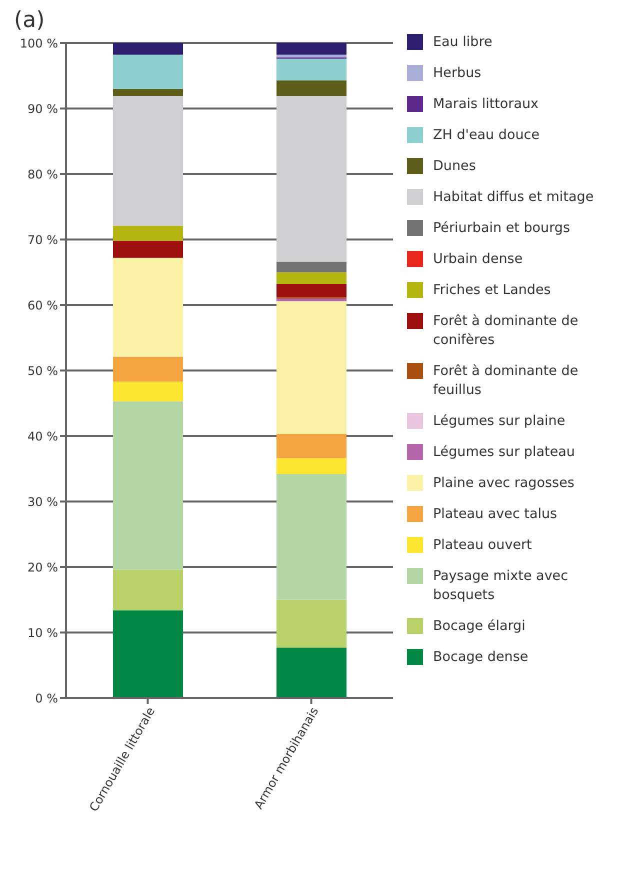 The width and height of the screenshot is (641, 872). Describe the element at coordinates (46, 698) in the screenshot. I see `y-tick-label: 0 %` at that location.